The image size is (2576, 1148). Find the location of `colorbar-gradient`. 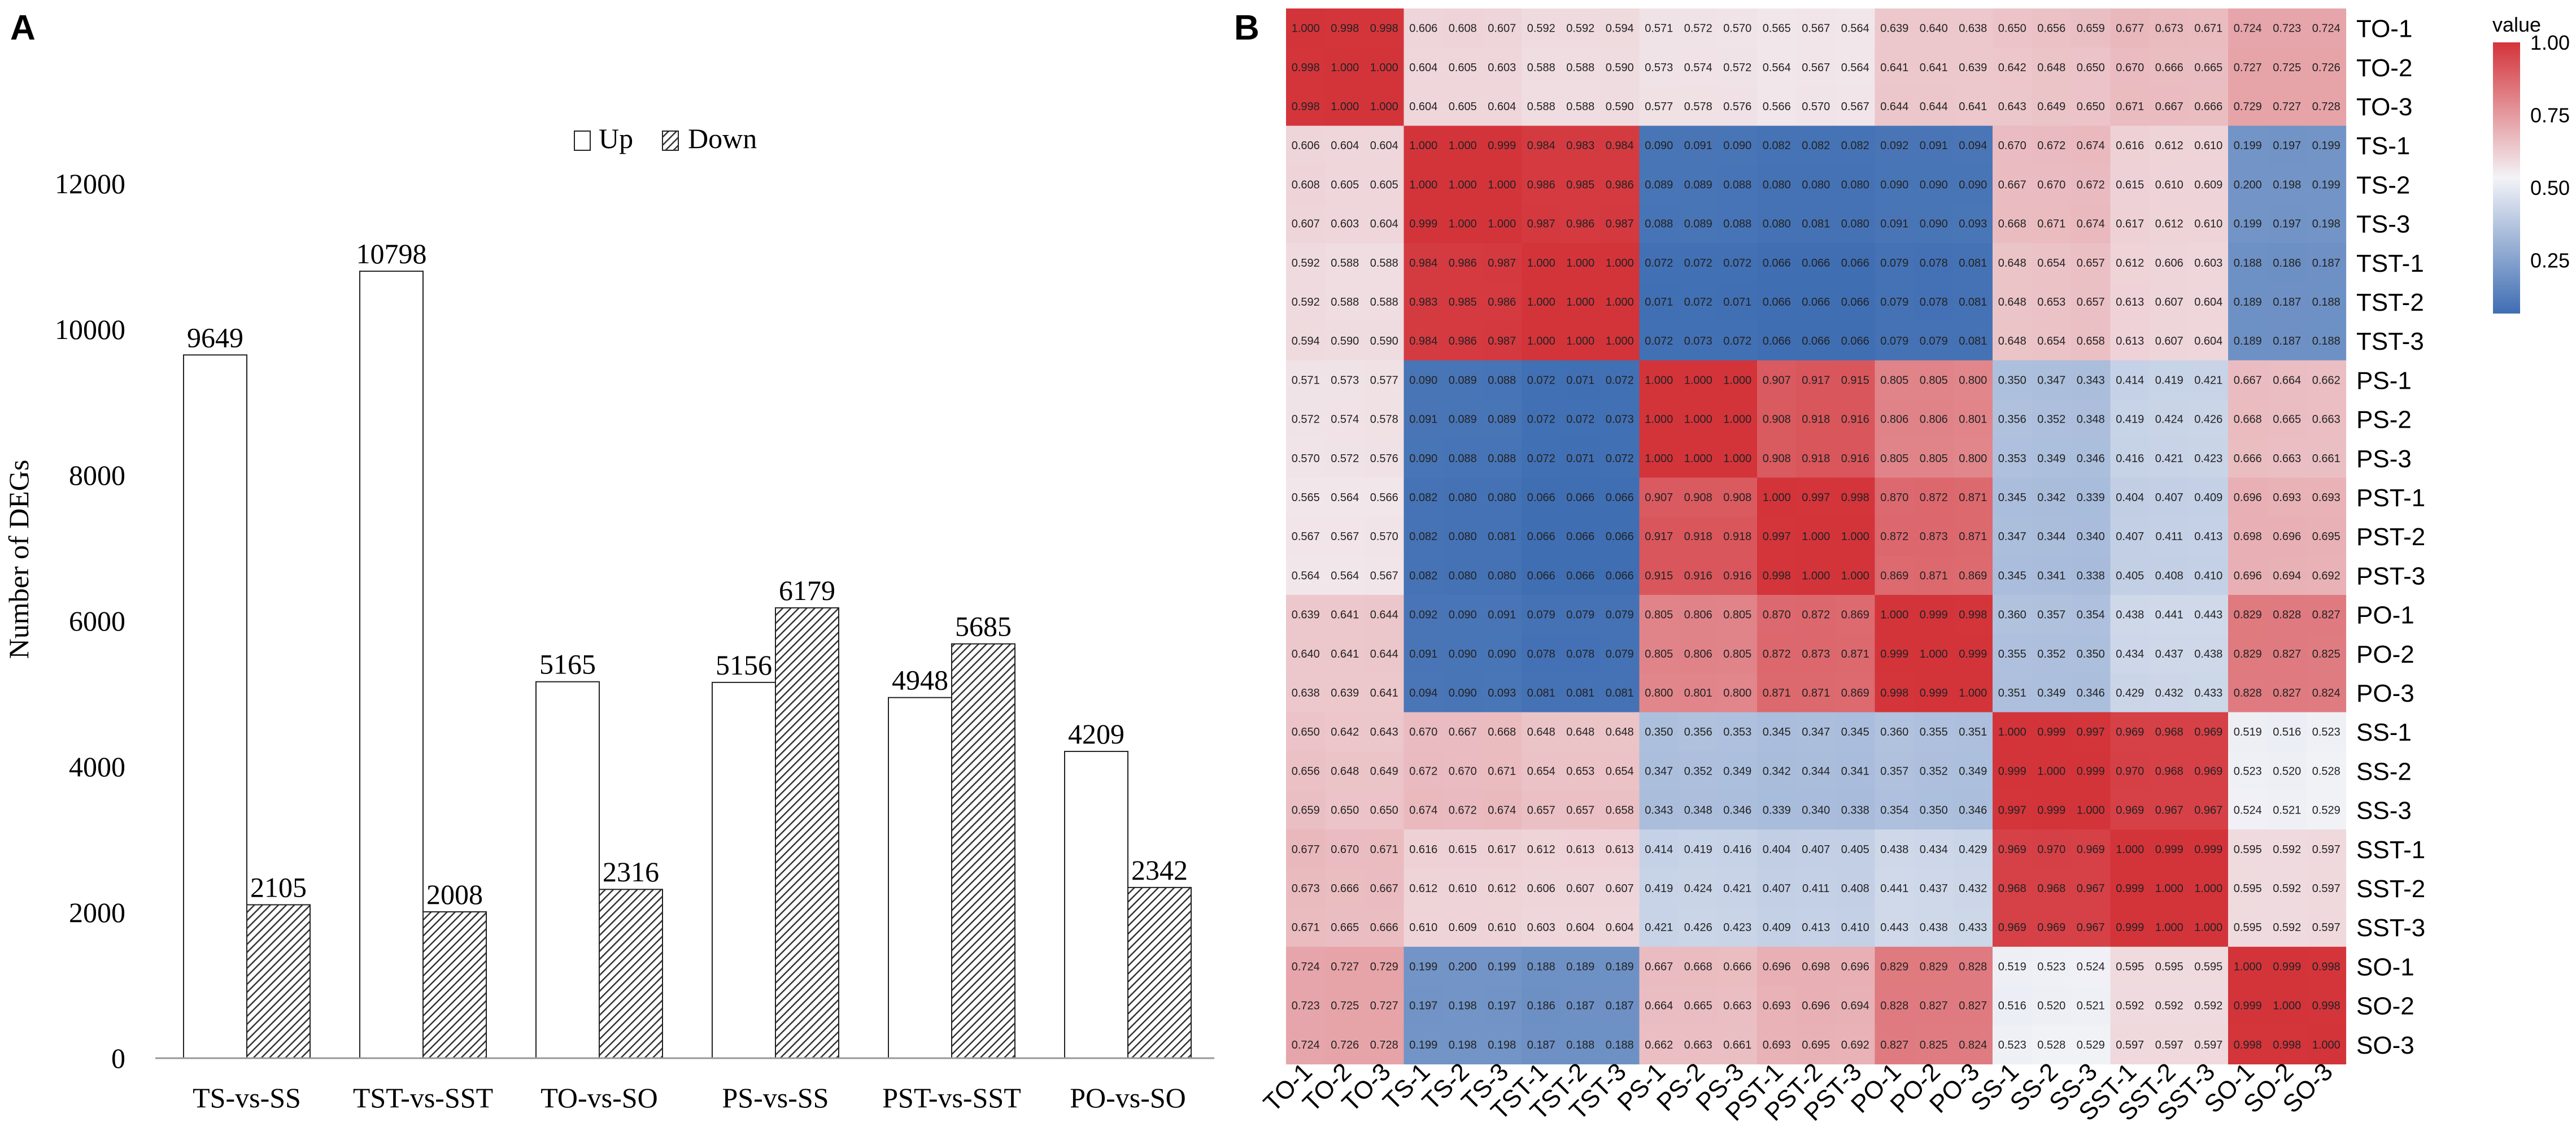

colorbar-gradient is located at coordinates (2506, 178).